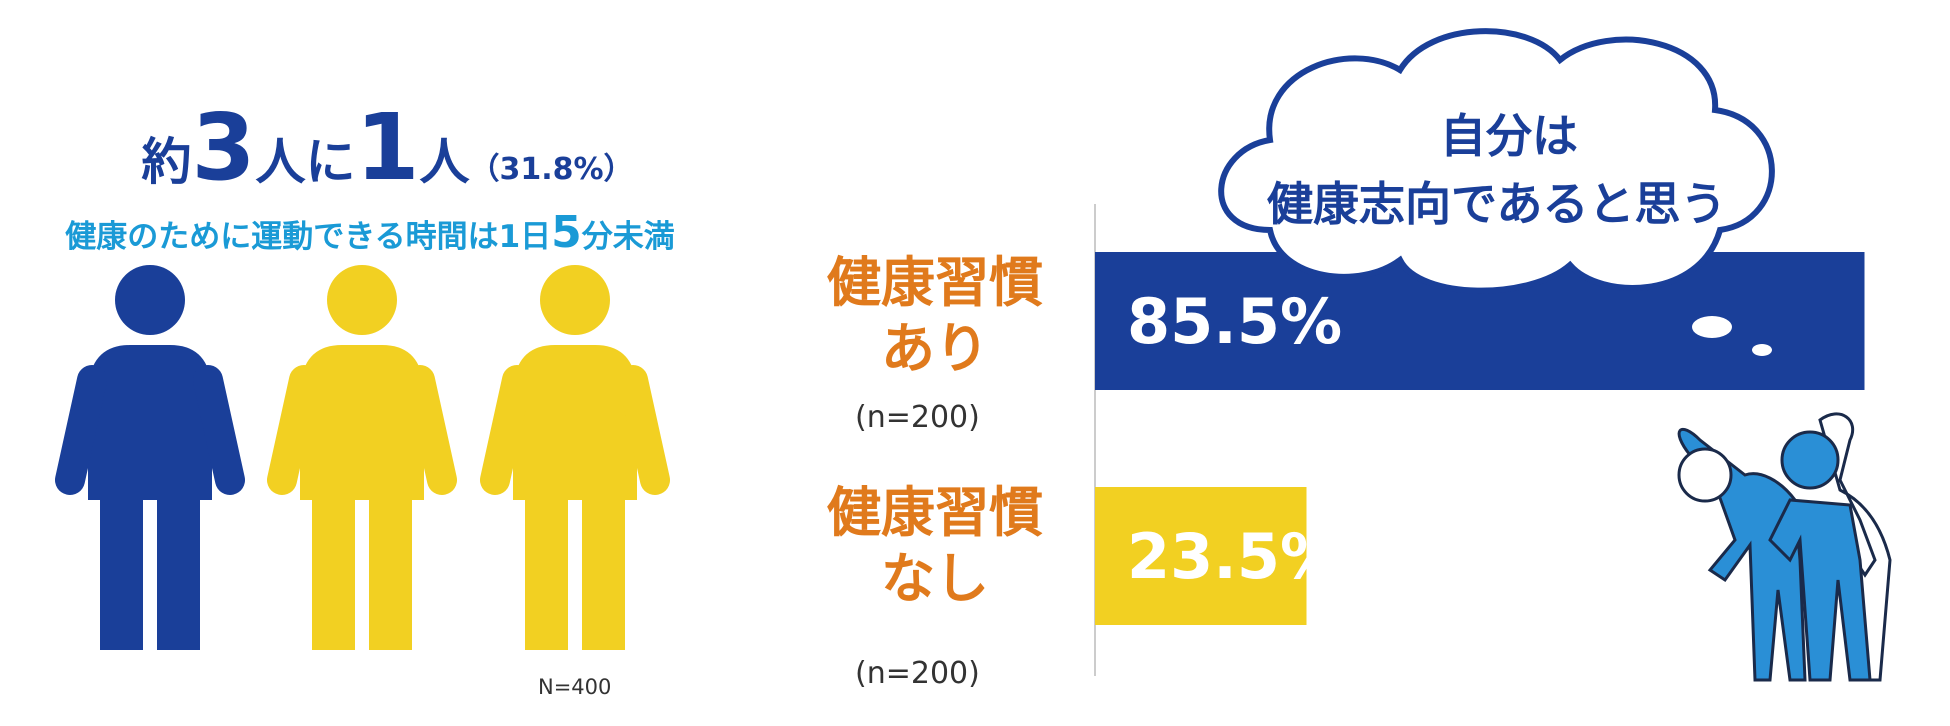 The height and width of the screenshot is (726, 1950). I want to click on bar, so click(1201, 556).